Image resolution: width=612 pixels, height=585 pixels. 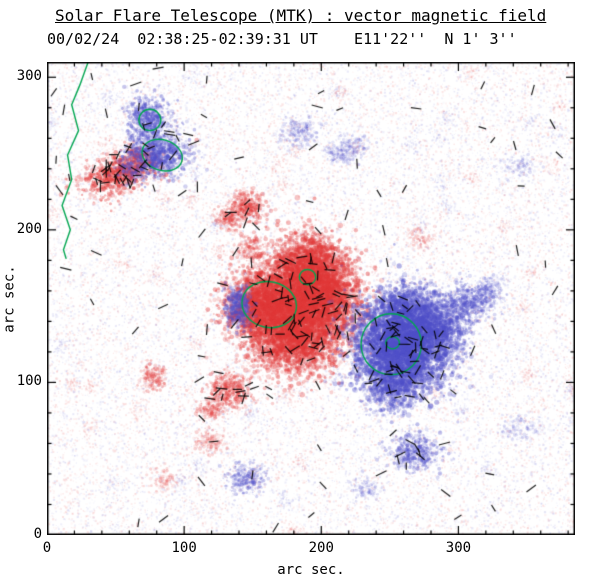 I want to click on y-tick-label: 0, so click(x=37, y=534).